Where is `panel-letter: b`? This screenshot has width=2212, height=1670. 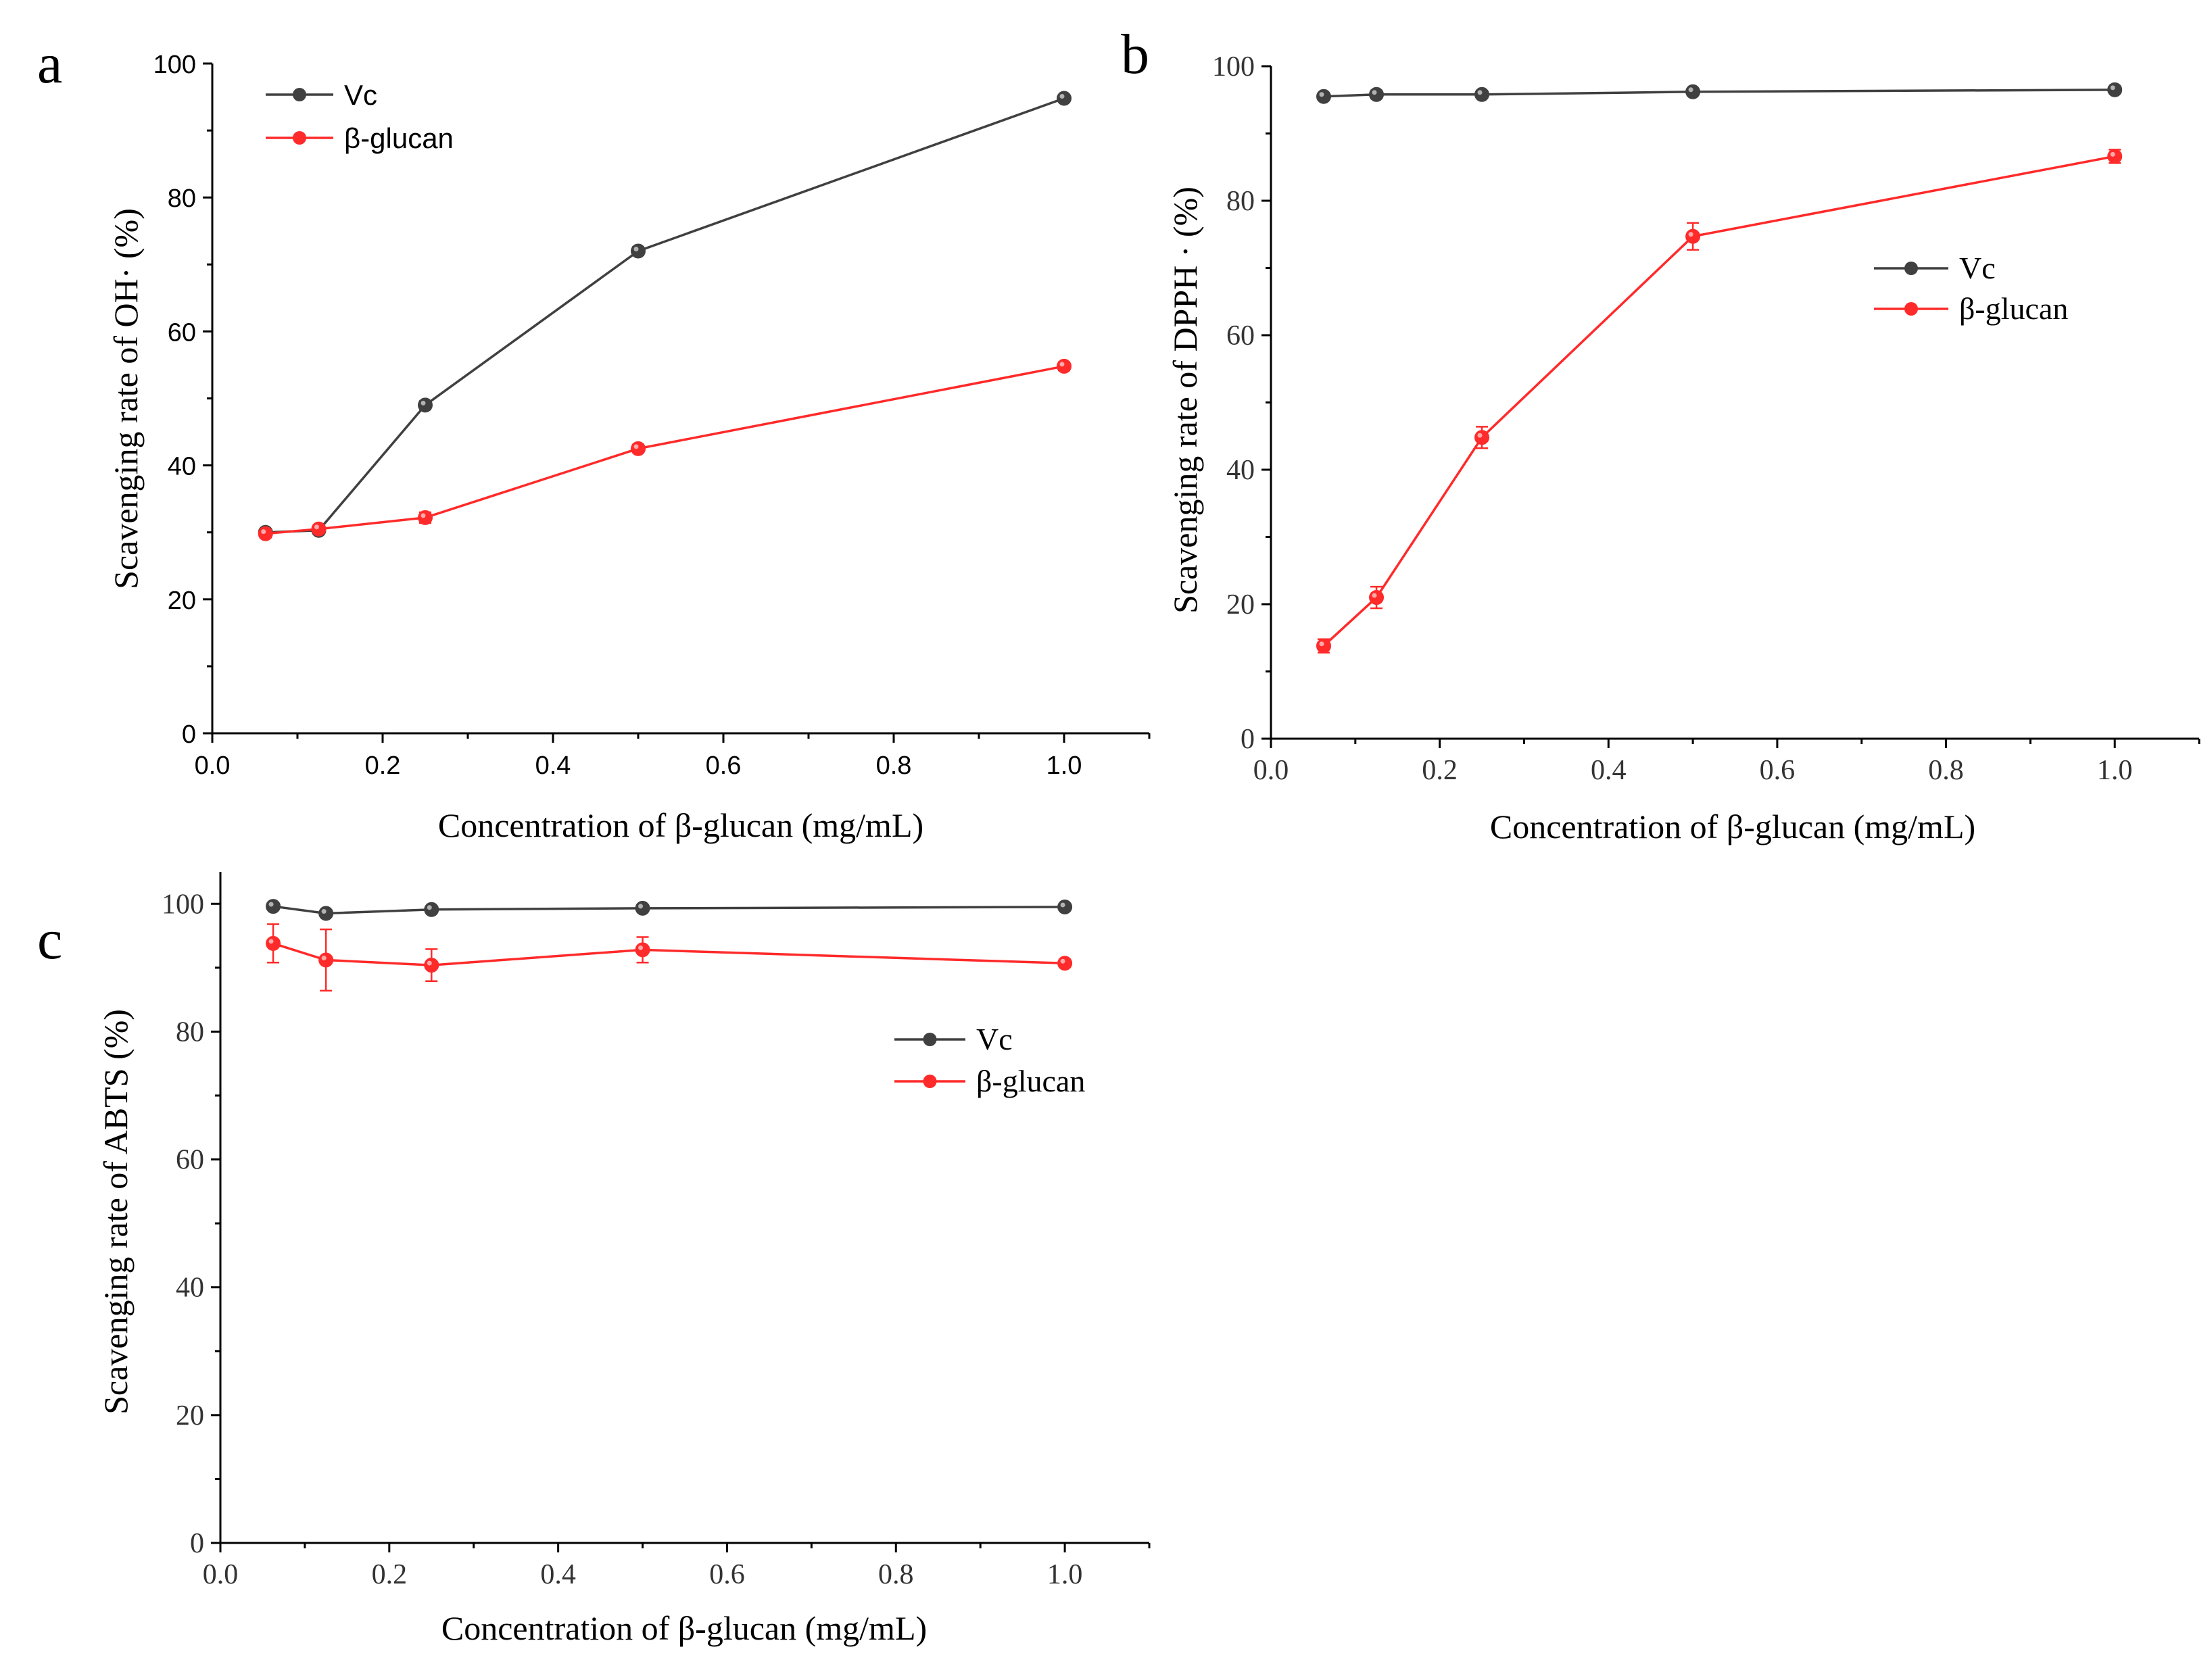 panel-letter: b is located at coordinates (1135, 54).